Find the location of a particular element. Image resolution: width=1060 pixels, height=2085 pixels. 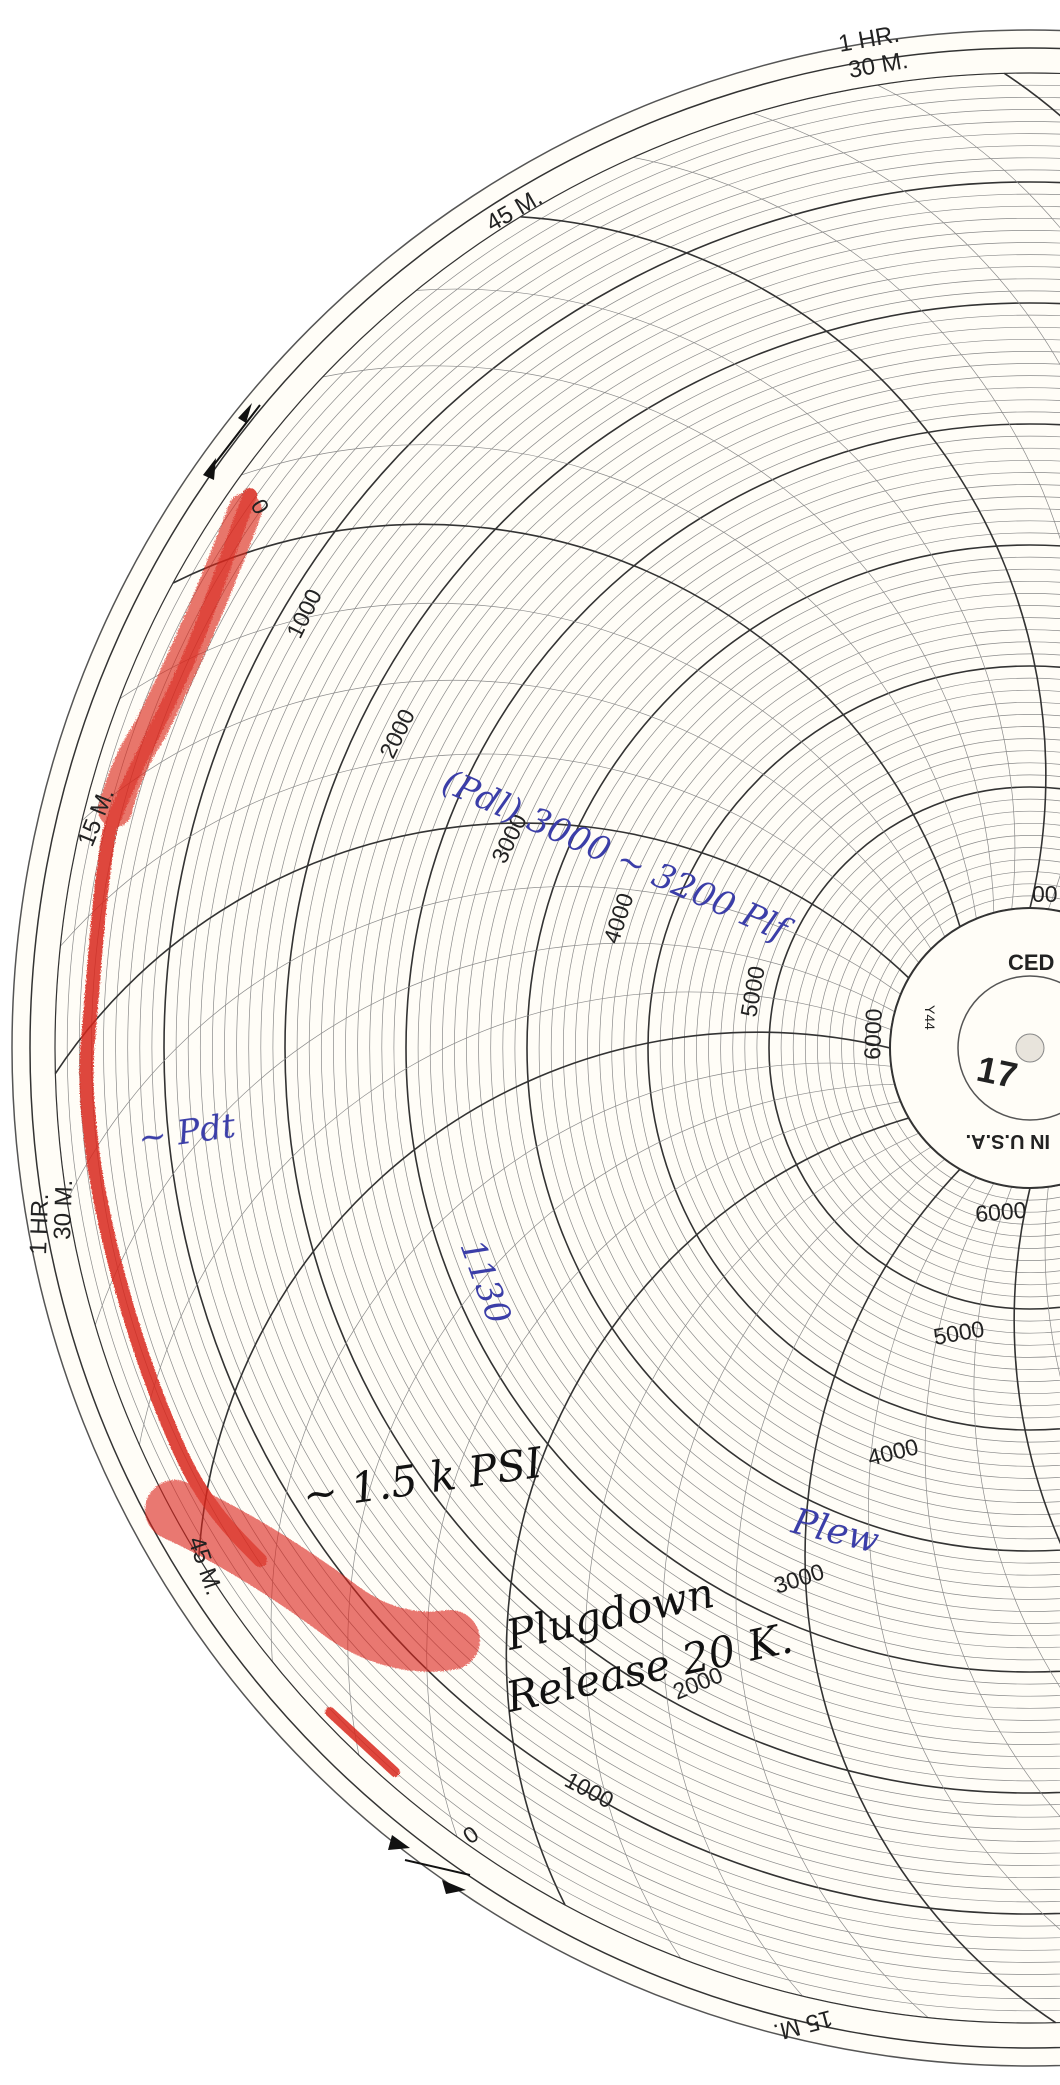

partial-right-label: 00 is located at coordinates (1045, 894).